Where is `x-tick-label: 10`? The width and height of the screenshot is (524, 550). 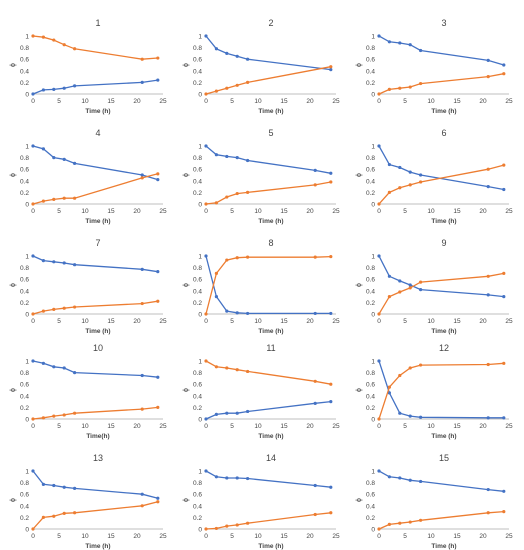
x-tick-label: 10 is located at coordinates (258, 536).